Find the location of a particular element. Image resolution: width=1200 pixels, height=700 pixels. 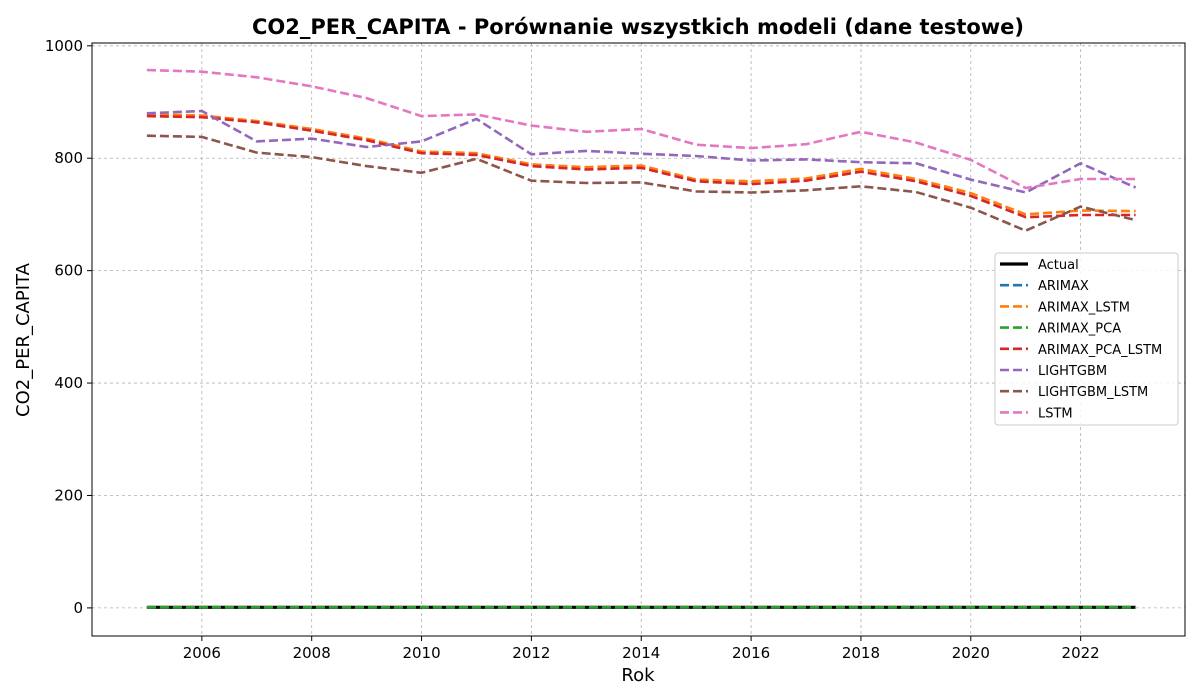

series-line-arimax-pca-lstm is located at coordinates (641, 166).